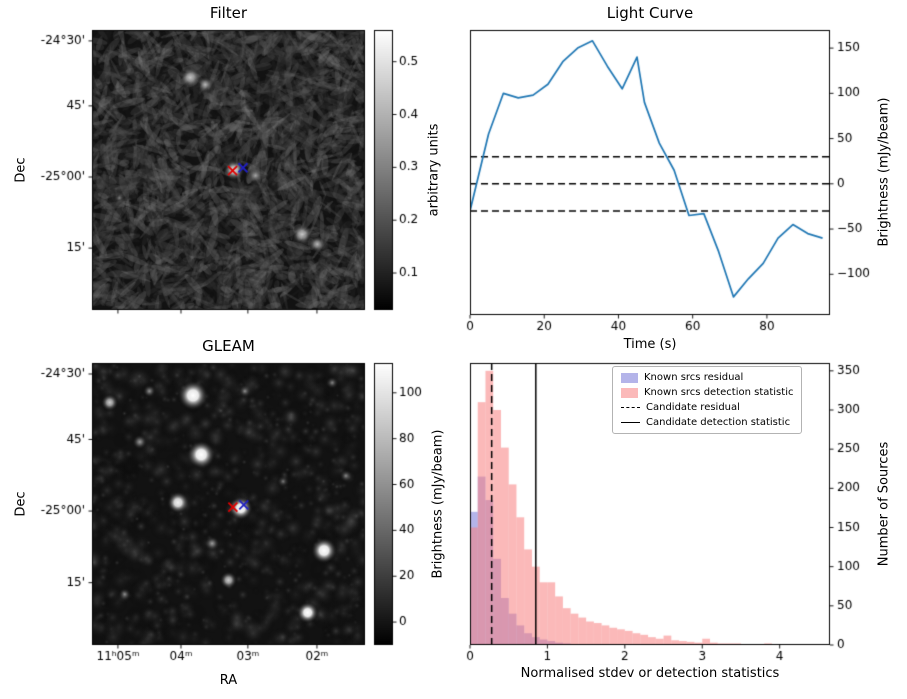  I want to click on gleam-colorbar-label: Brightness (mJy/beam), so click(438, 504).